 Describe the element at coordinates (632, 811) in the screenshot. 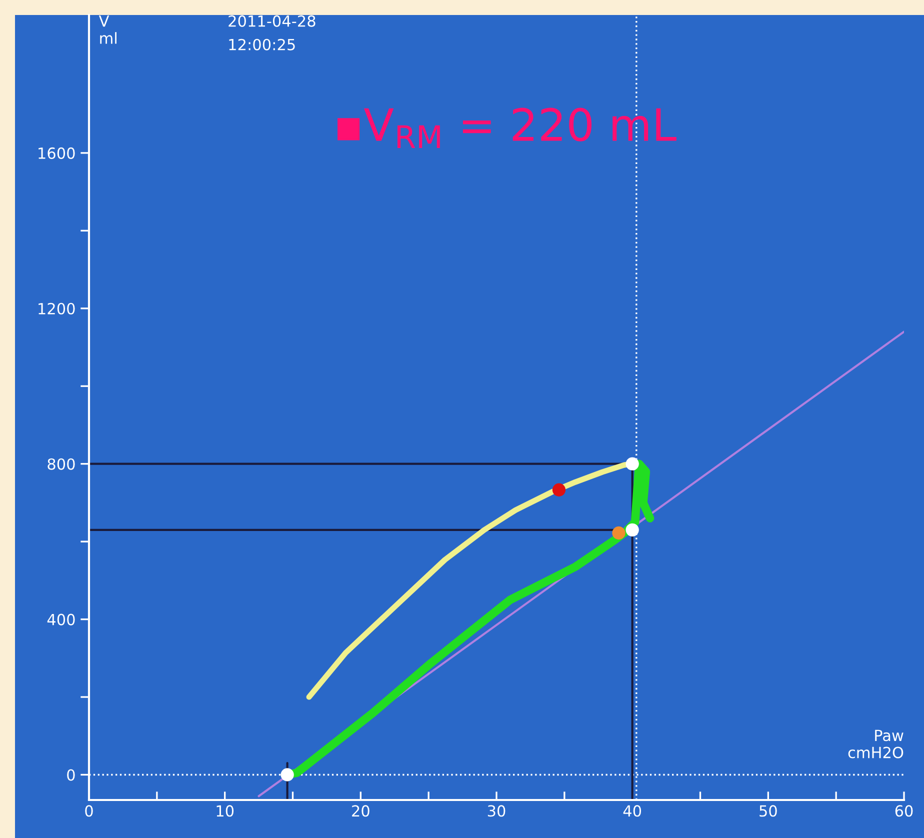

I see `x-tick-label: 40` at that location.